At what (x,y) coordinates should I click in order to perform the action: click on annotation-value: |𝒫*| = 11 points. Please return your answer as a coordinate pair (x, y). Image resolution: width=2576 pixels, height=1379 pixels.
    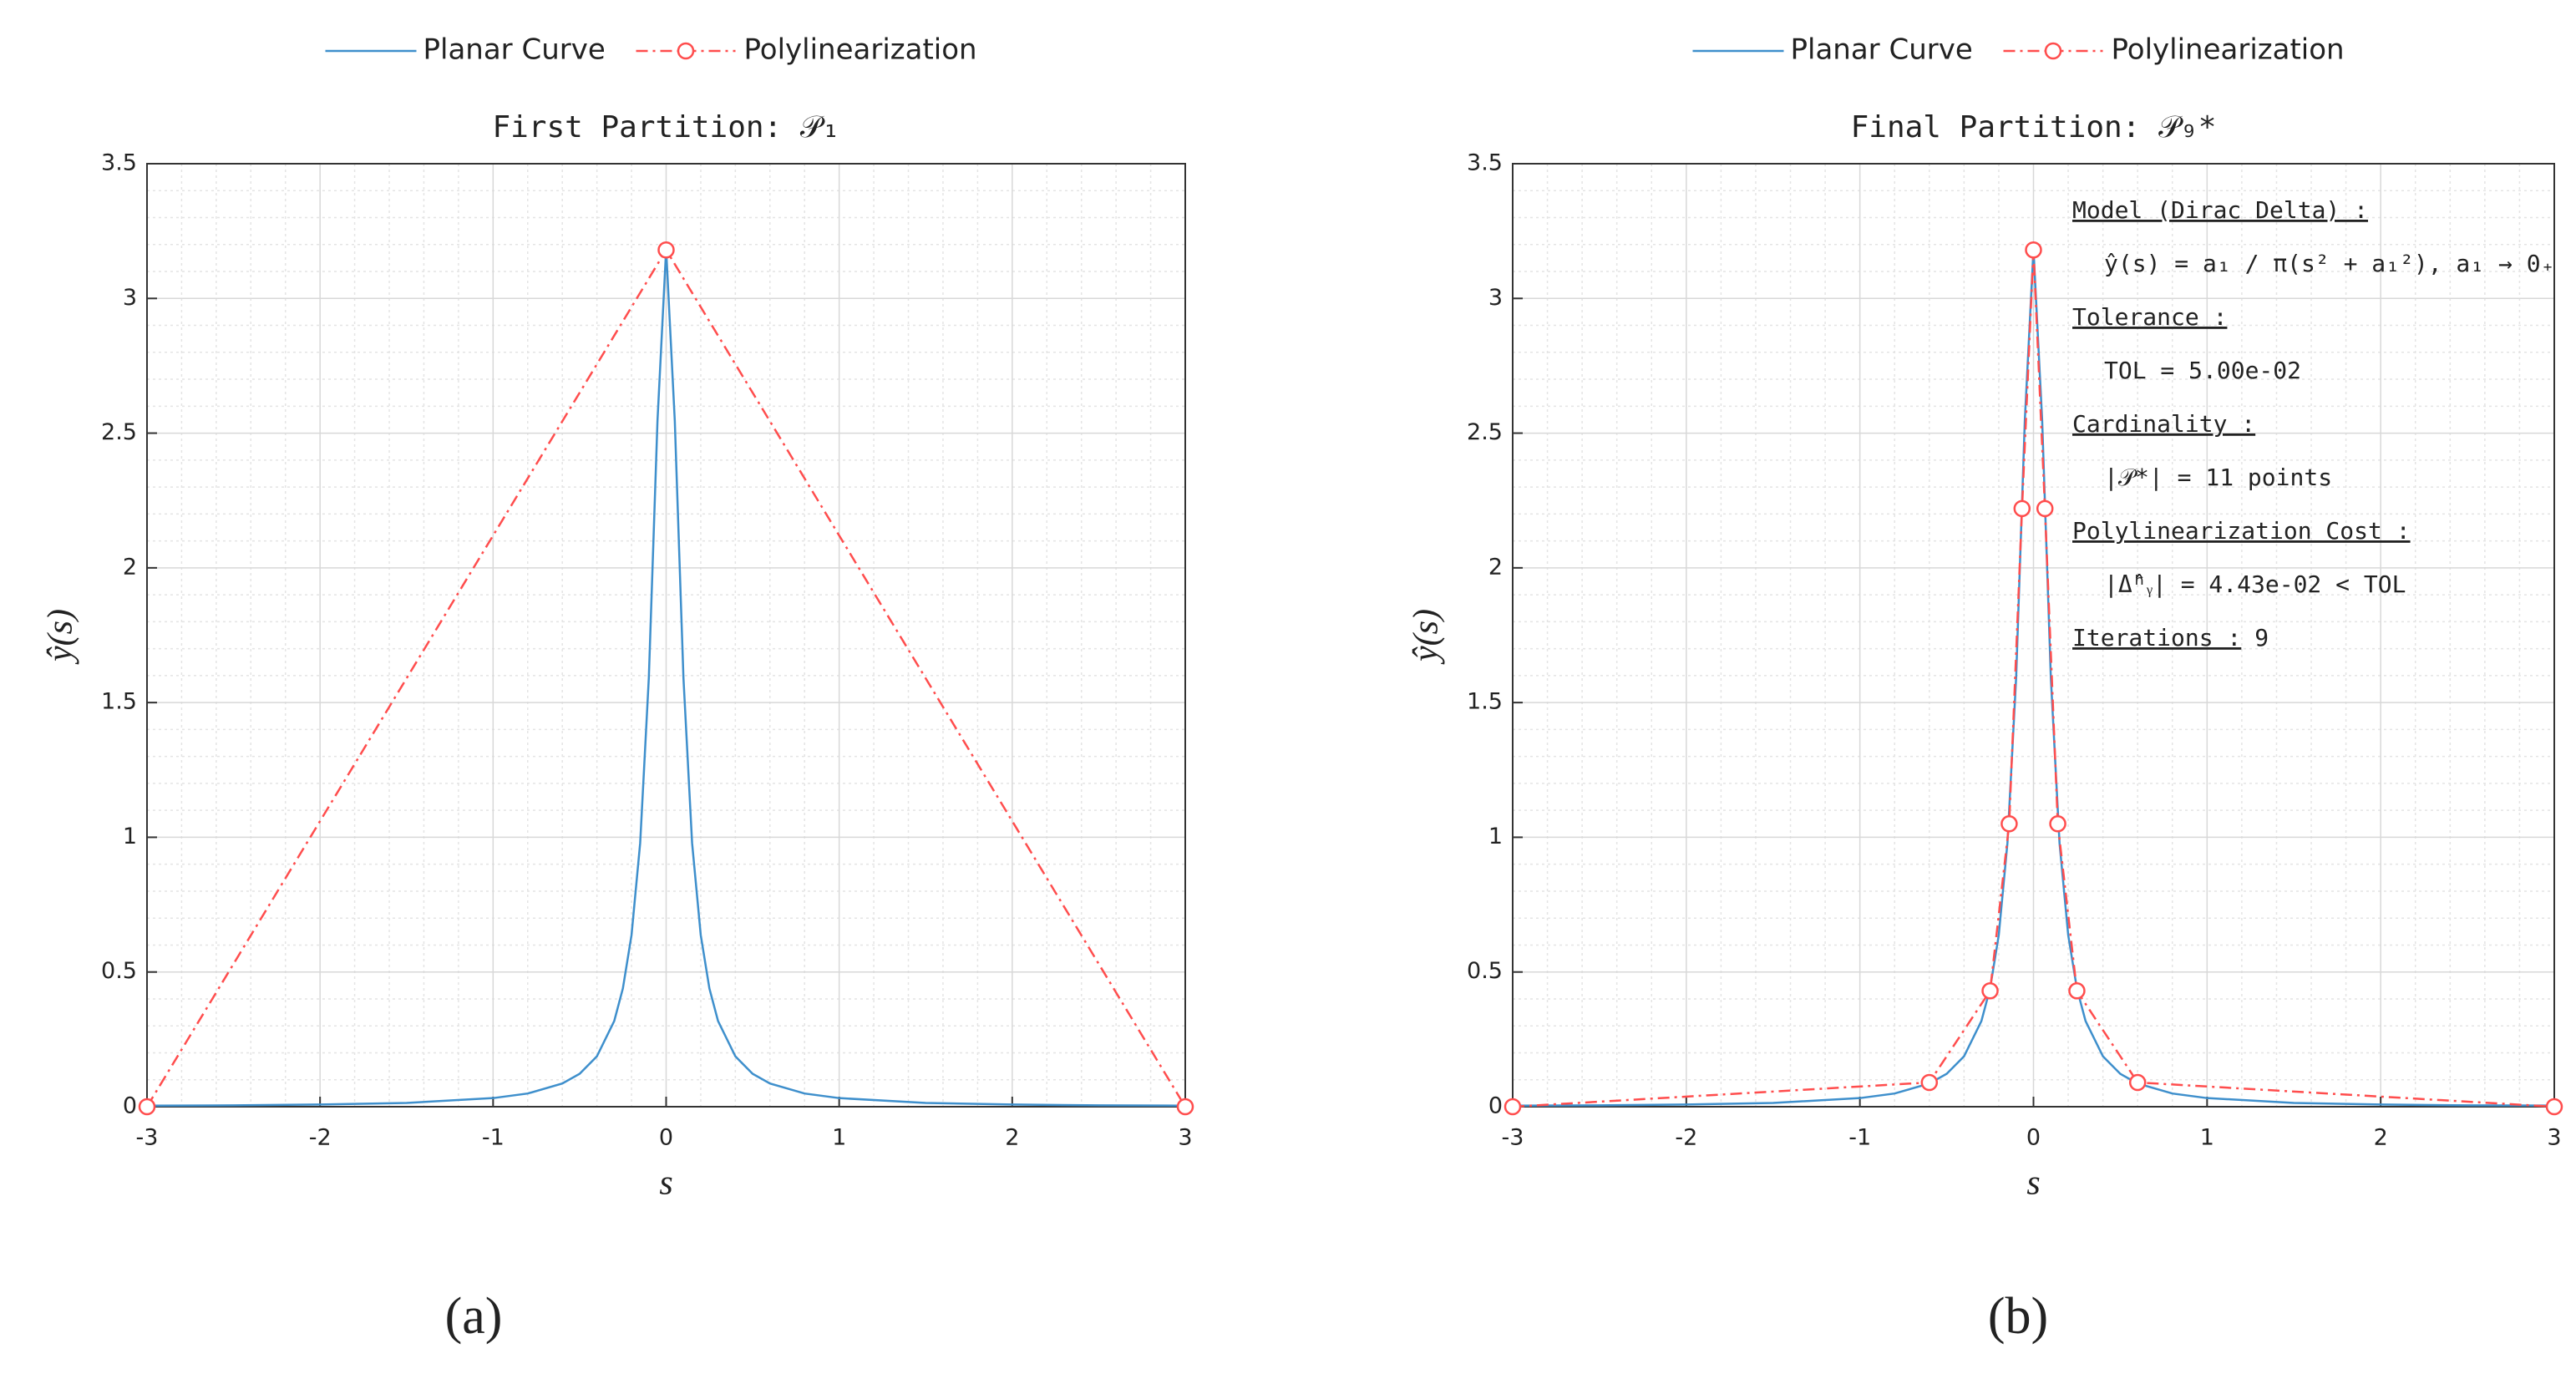
    Looking at the image, I should click on (2218, 477).